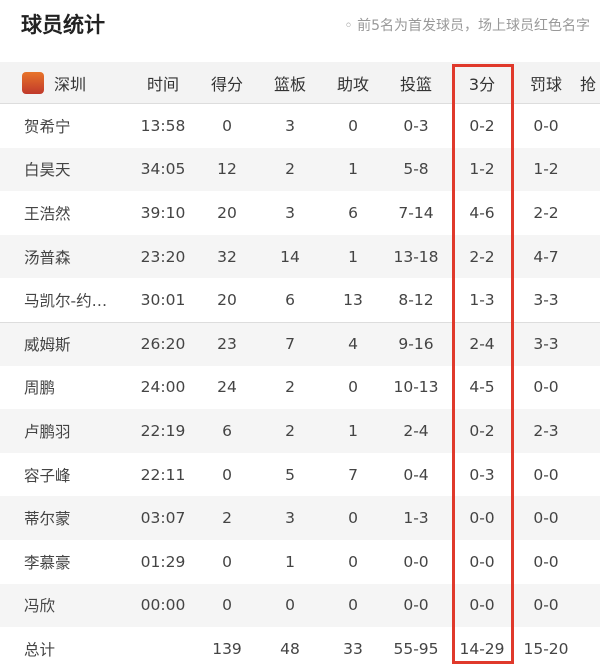 The width and height of the screenshot is (600, 671). I want to click on ft: 1-2, so click(546, 169).